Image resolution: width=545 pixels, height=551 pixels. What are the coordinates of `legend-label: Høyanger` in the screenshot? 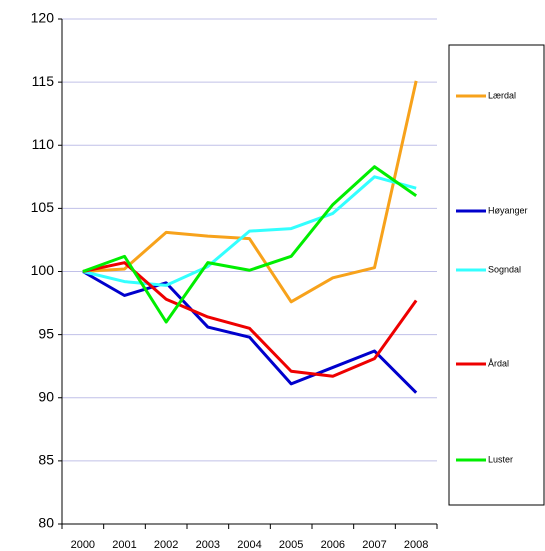 It's located at (508, 210).